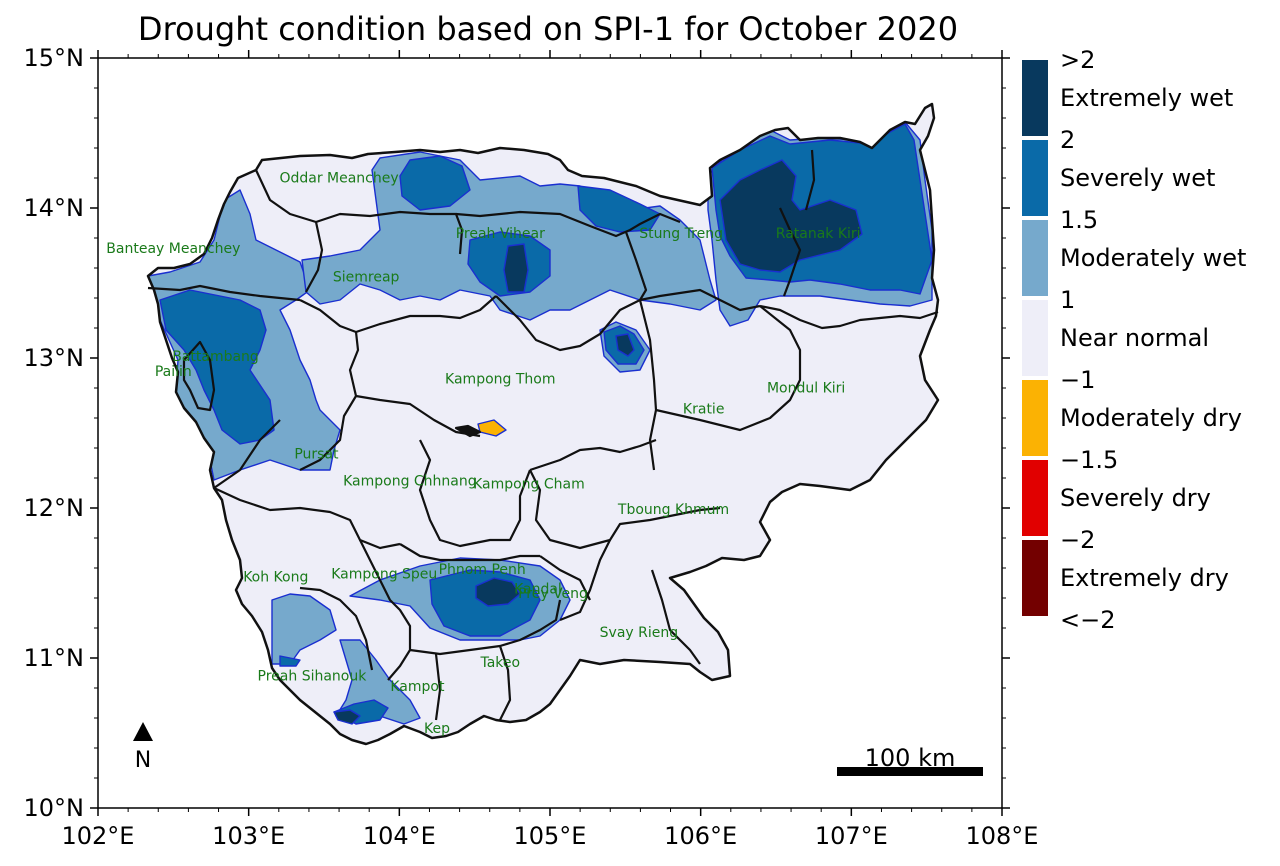  Describe the element at coordinates (338, 179) in the screenshot. I see `province-label: Oddar Meanchey` at that location.